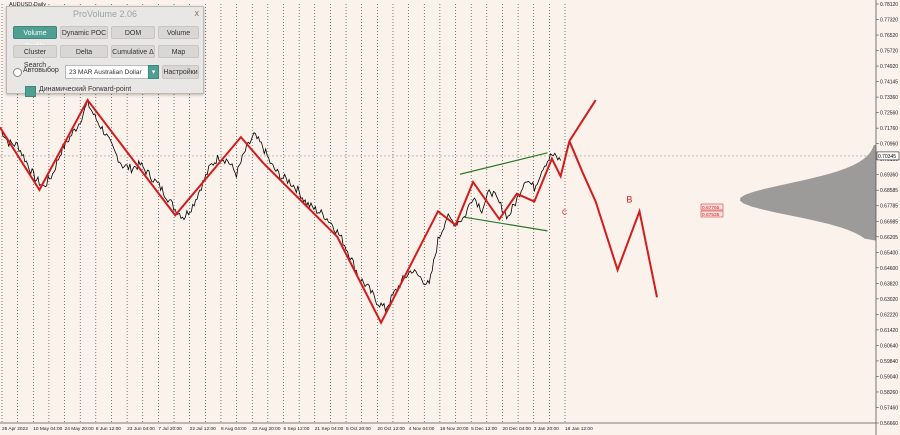  Describe the element at coordinates (889, 83) in the screenshot. I see `y-tick-label: 0.74145` at that location.